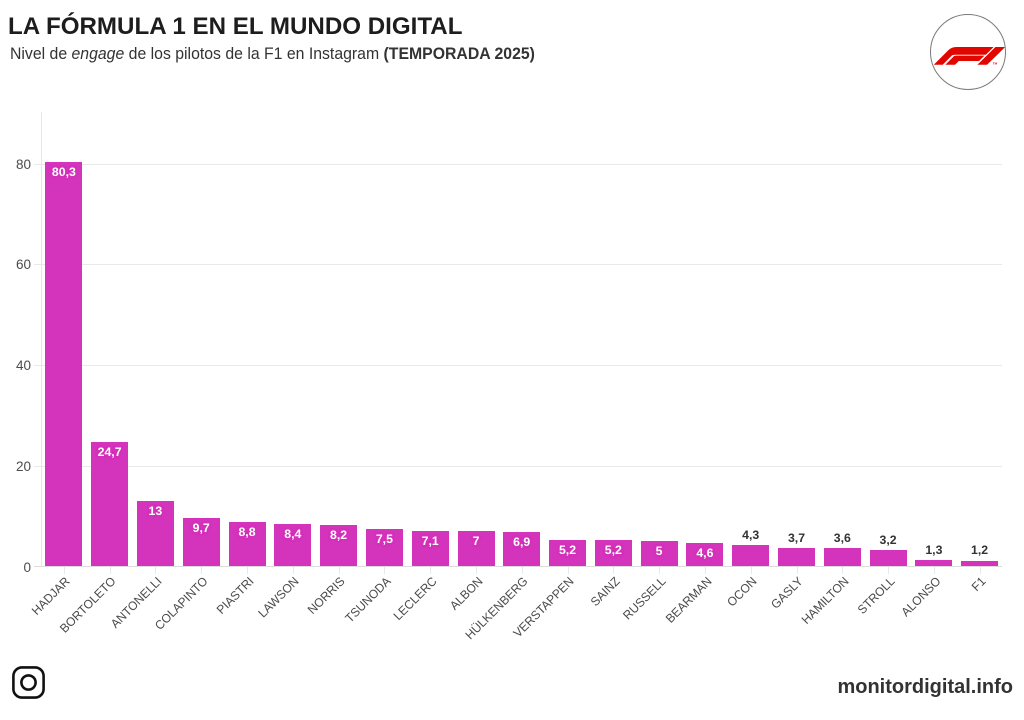  Describe the element at coordinates (995, 64) in the screenshot. I see `svg-text: TM` at that location.